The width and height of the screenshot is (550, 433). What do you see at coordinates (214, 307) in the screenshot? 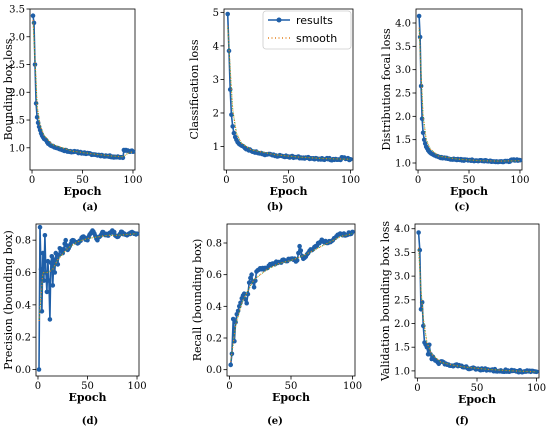
I see `y-tick-label: 0.4` at bounding box center [214, 307].